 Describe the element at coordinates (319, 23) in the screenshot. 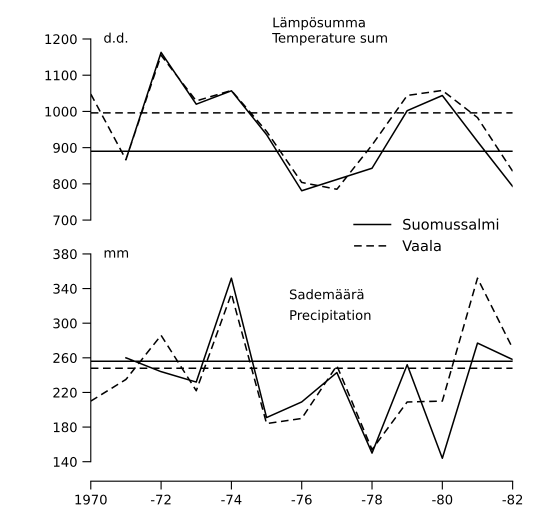

I see `chart-title: Lämpösumma` at that location.